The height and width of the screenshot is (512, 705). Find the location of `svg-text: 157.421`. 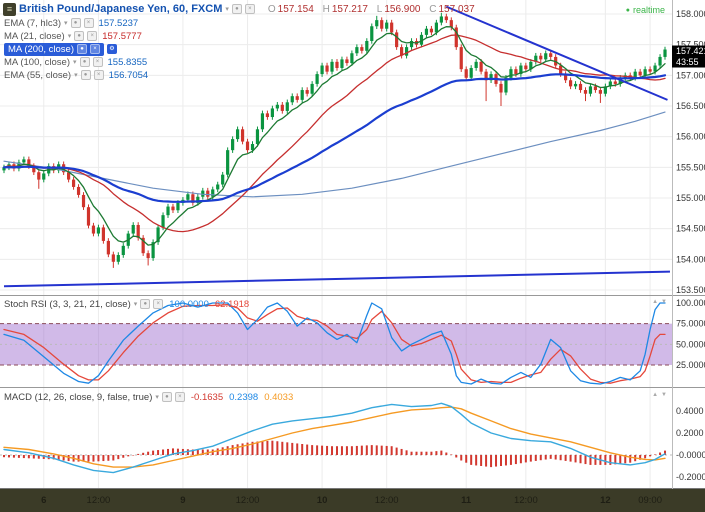

svg-text: 157.421 is located at coordinates (690, 51).